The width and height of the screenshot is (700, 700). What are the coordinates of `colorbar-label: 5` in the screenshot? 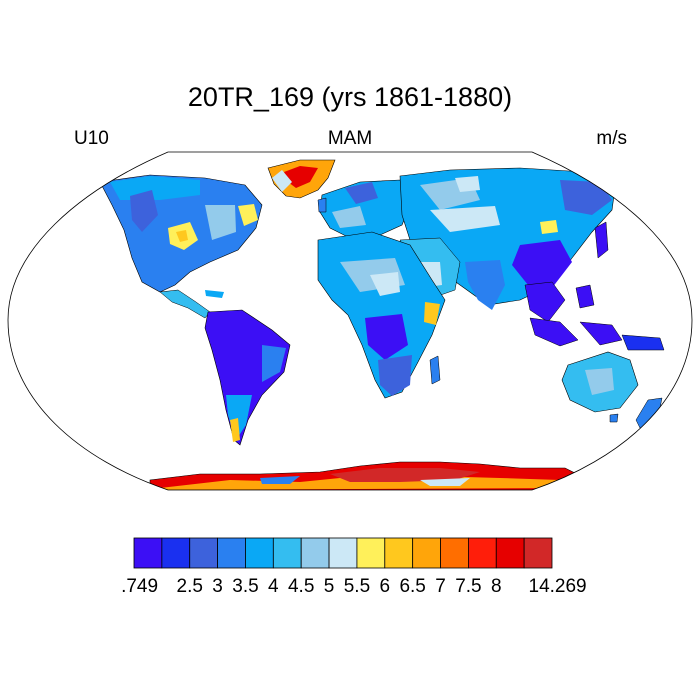 It's located at (329, 586).